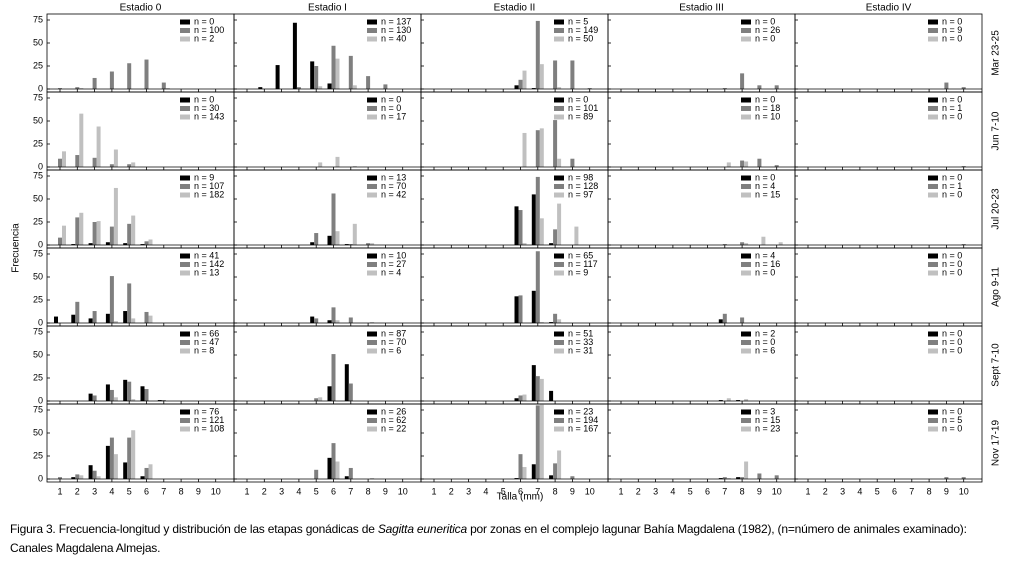  Describe the element at coordinates (209, 264) in the screenshot. I see `legend-label: n = 142` at that location.